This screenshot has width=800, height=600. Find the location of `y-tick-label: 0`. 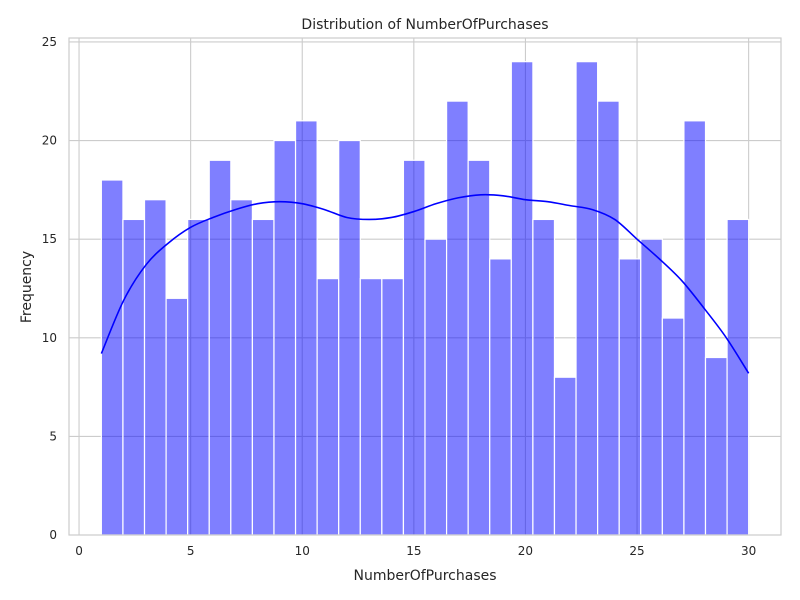

y-tick-label: 0 is located at coordinates (53, 535).